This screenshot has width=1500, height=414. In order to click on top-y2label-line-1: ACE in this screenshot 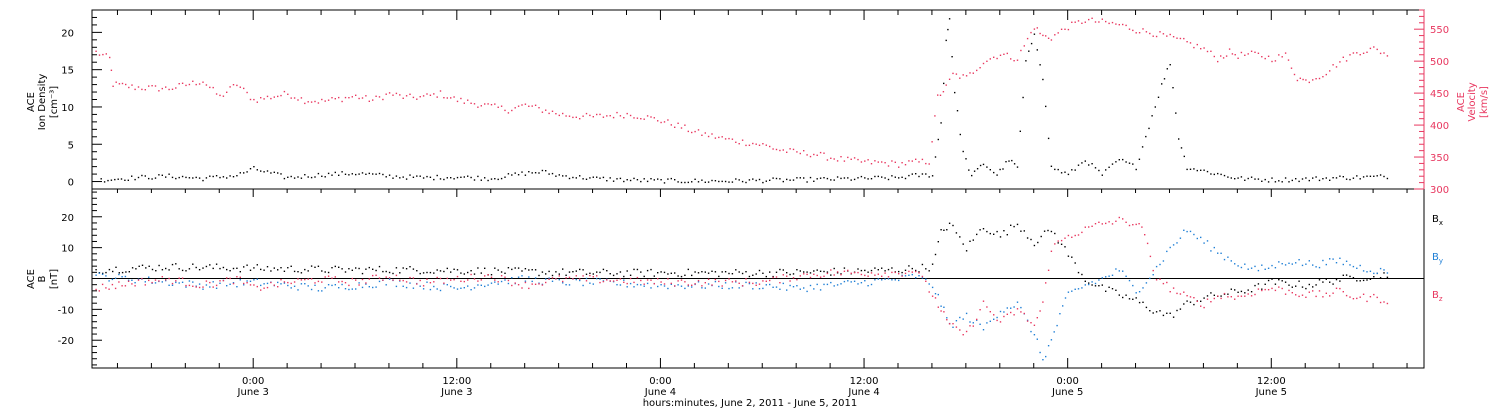, I will do `click(1461, 102)`.